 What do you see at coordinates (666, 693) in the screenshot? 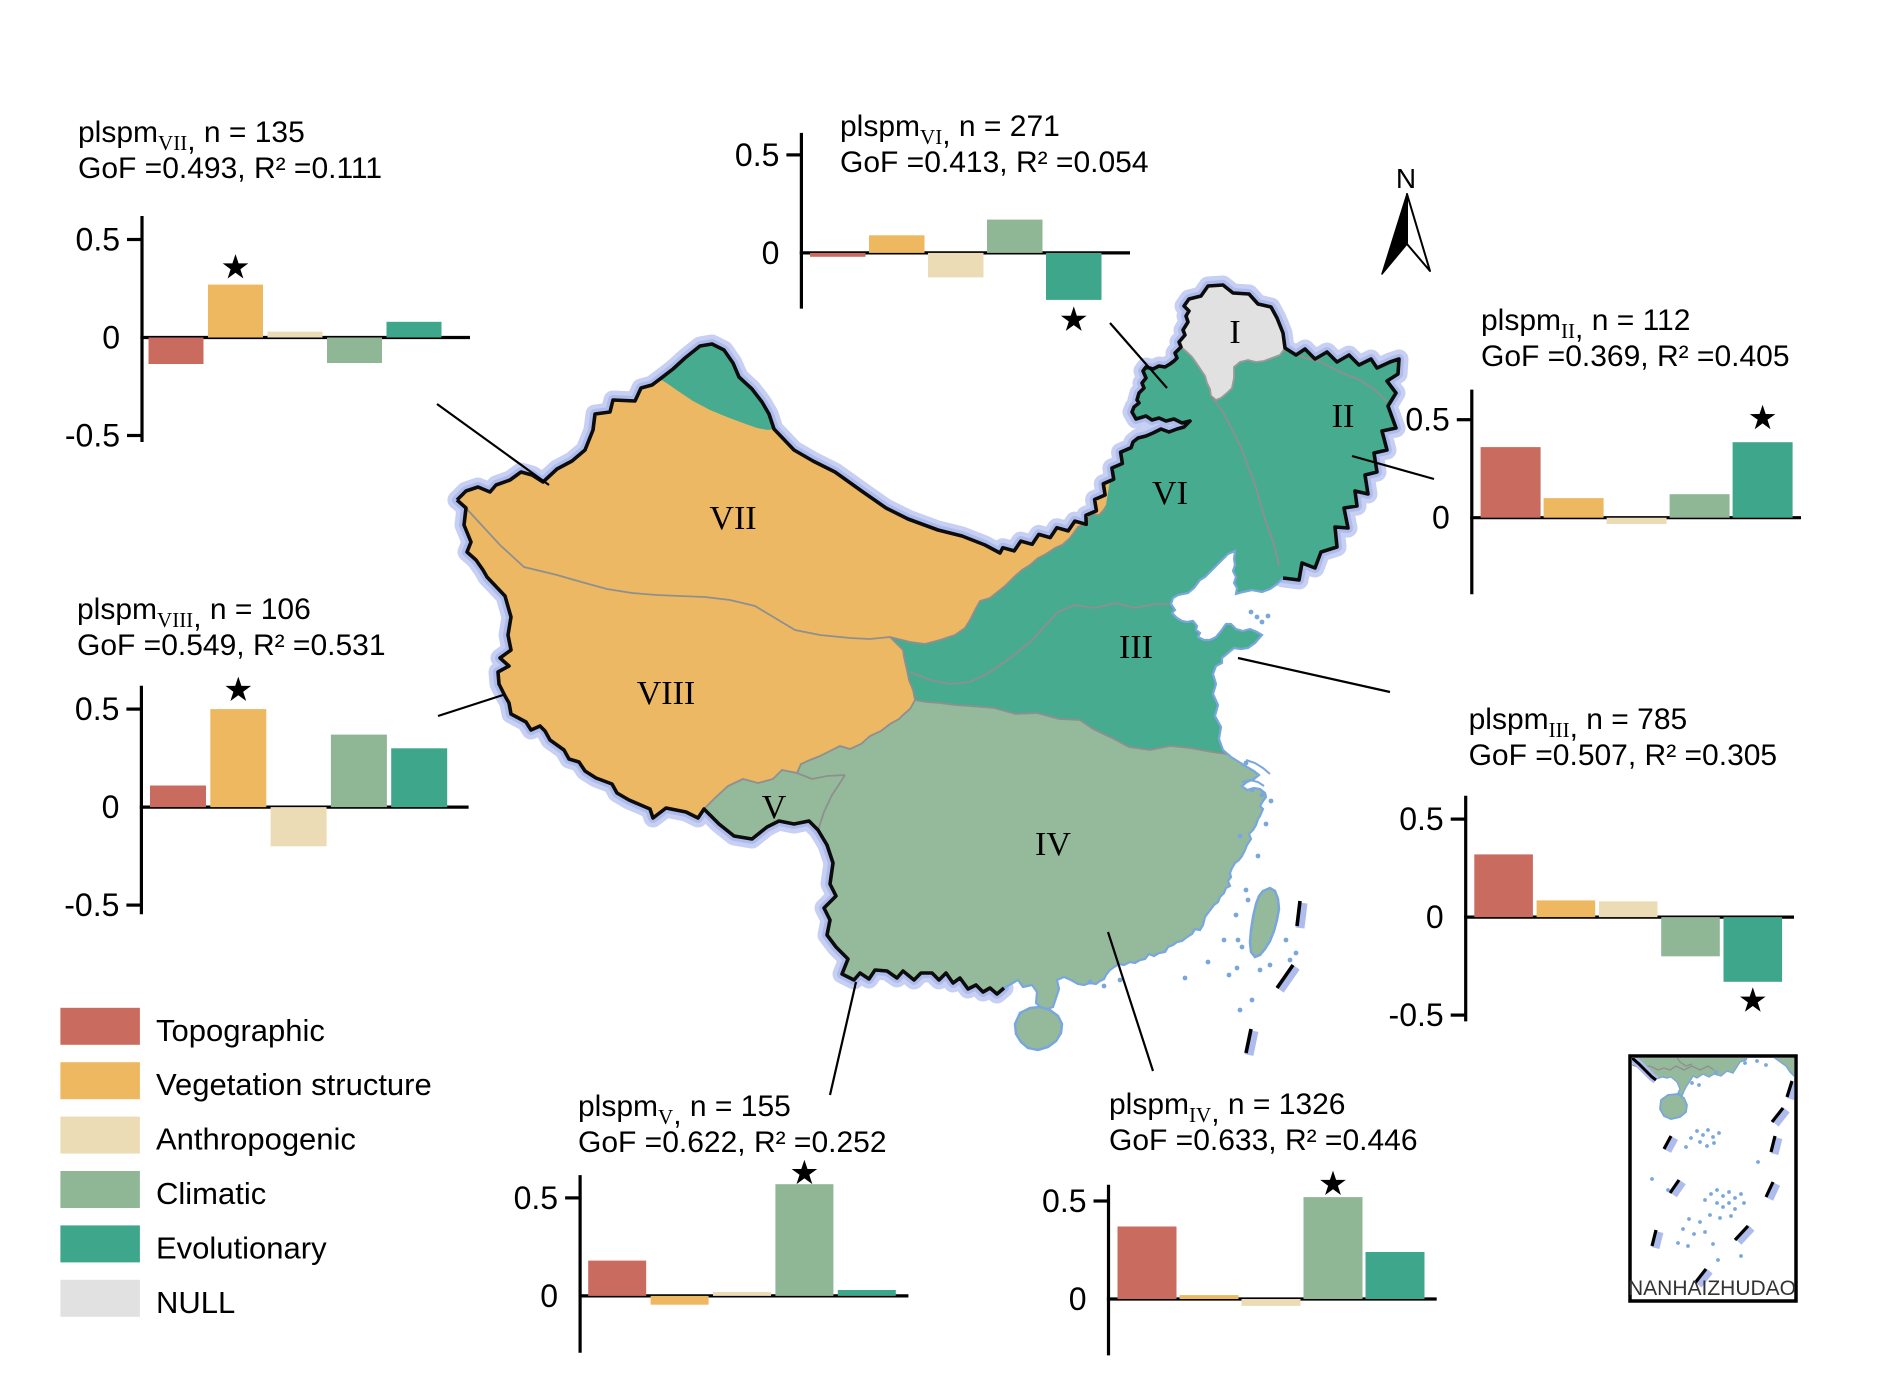
I see `svg-text: VIII` at bounding box center [666, 693].